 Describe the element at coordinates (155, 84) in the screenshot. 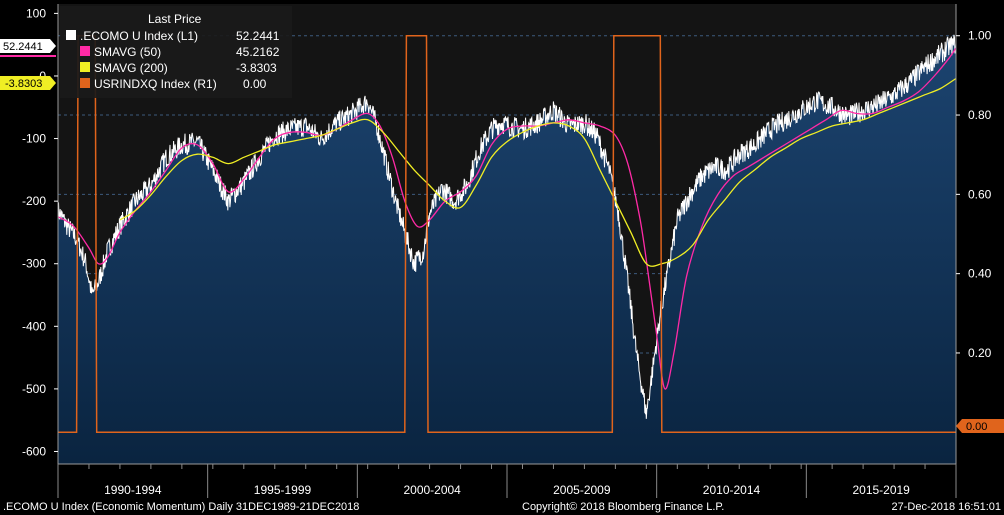

I see `legend-label-usrindxq: USRINDXQ Index (R1)` at that location.